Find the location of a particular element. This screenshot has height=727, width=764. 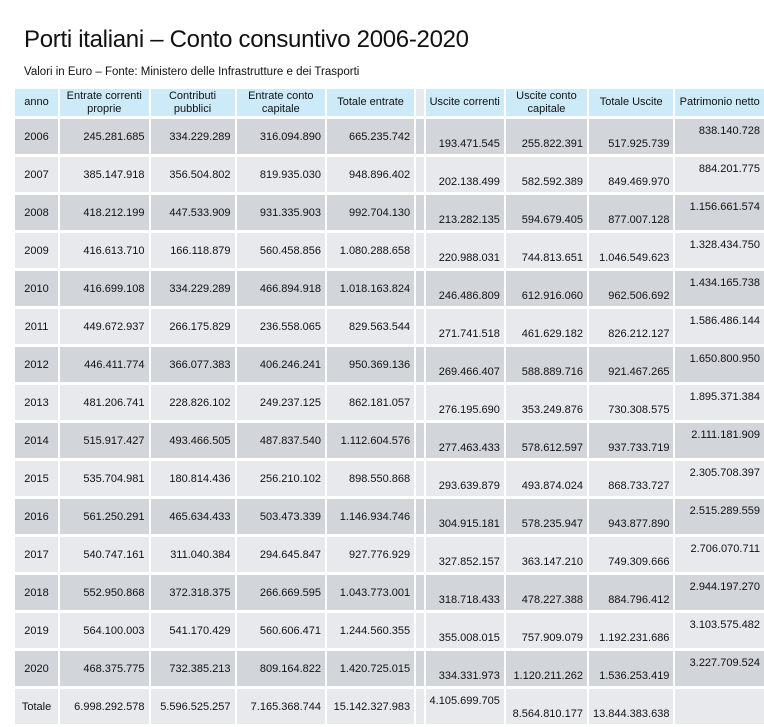

table-cell: 515.917.427 is located at coordinates (104, 440).